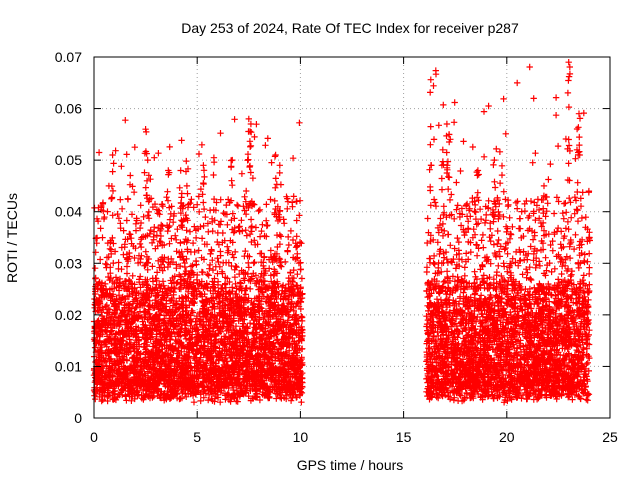 The height and width of the screenshot is (480, 640). I want to click on x-axis-label: GPS time / hours, so click(350, 465).